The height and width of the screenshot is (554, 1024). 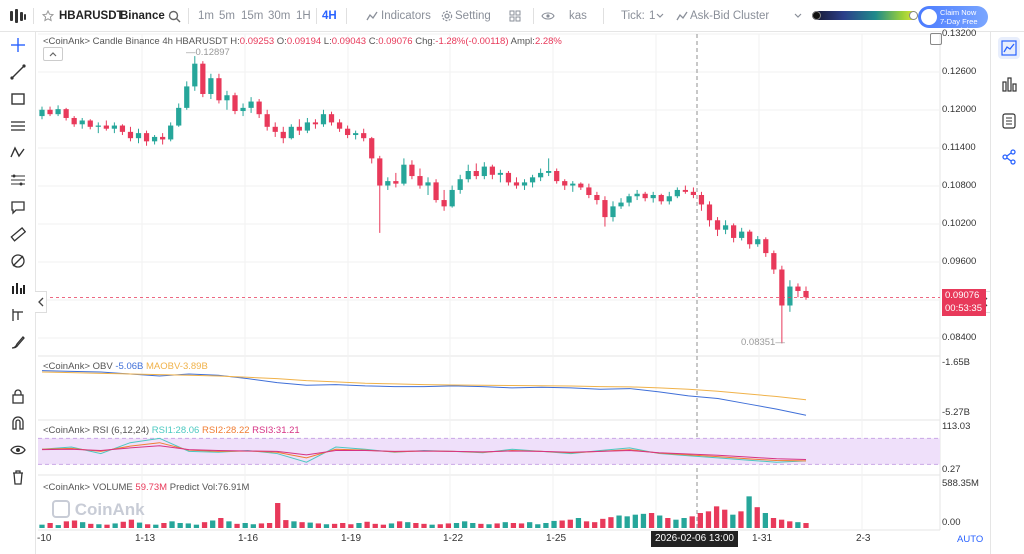 What do you see at coordinates (406, 16) in the screenshot?
I see `indicators-button: Indicators` at bounding box center [406, 16].